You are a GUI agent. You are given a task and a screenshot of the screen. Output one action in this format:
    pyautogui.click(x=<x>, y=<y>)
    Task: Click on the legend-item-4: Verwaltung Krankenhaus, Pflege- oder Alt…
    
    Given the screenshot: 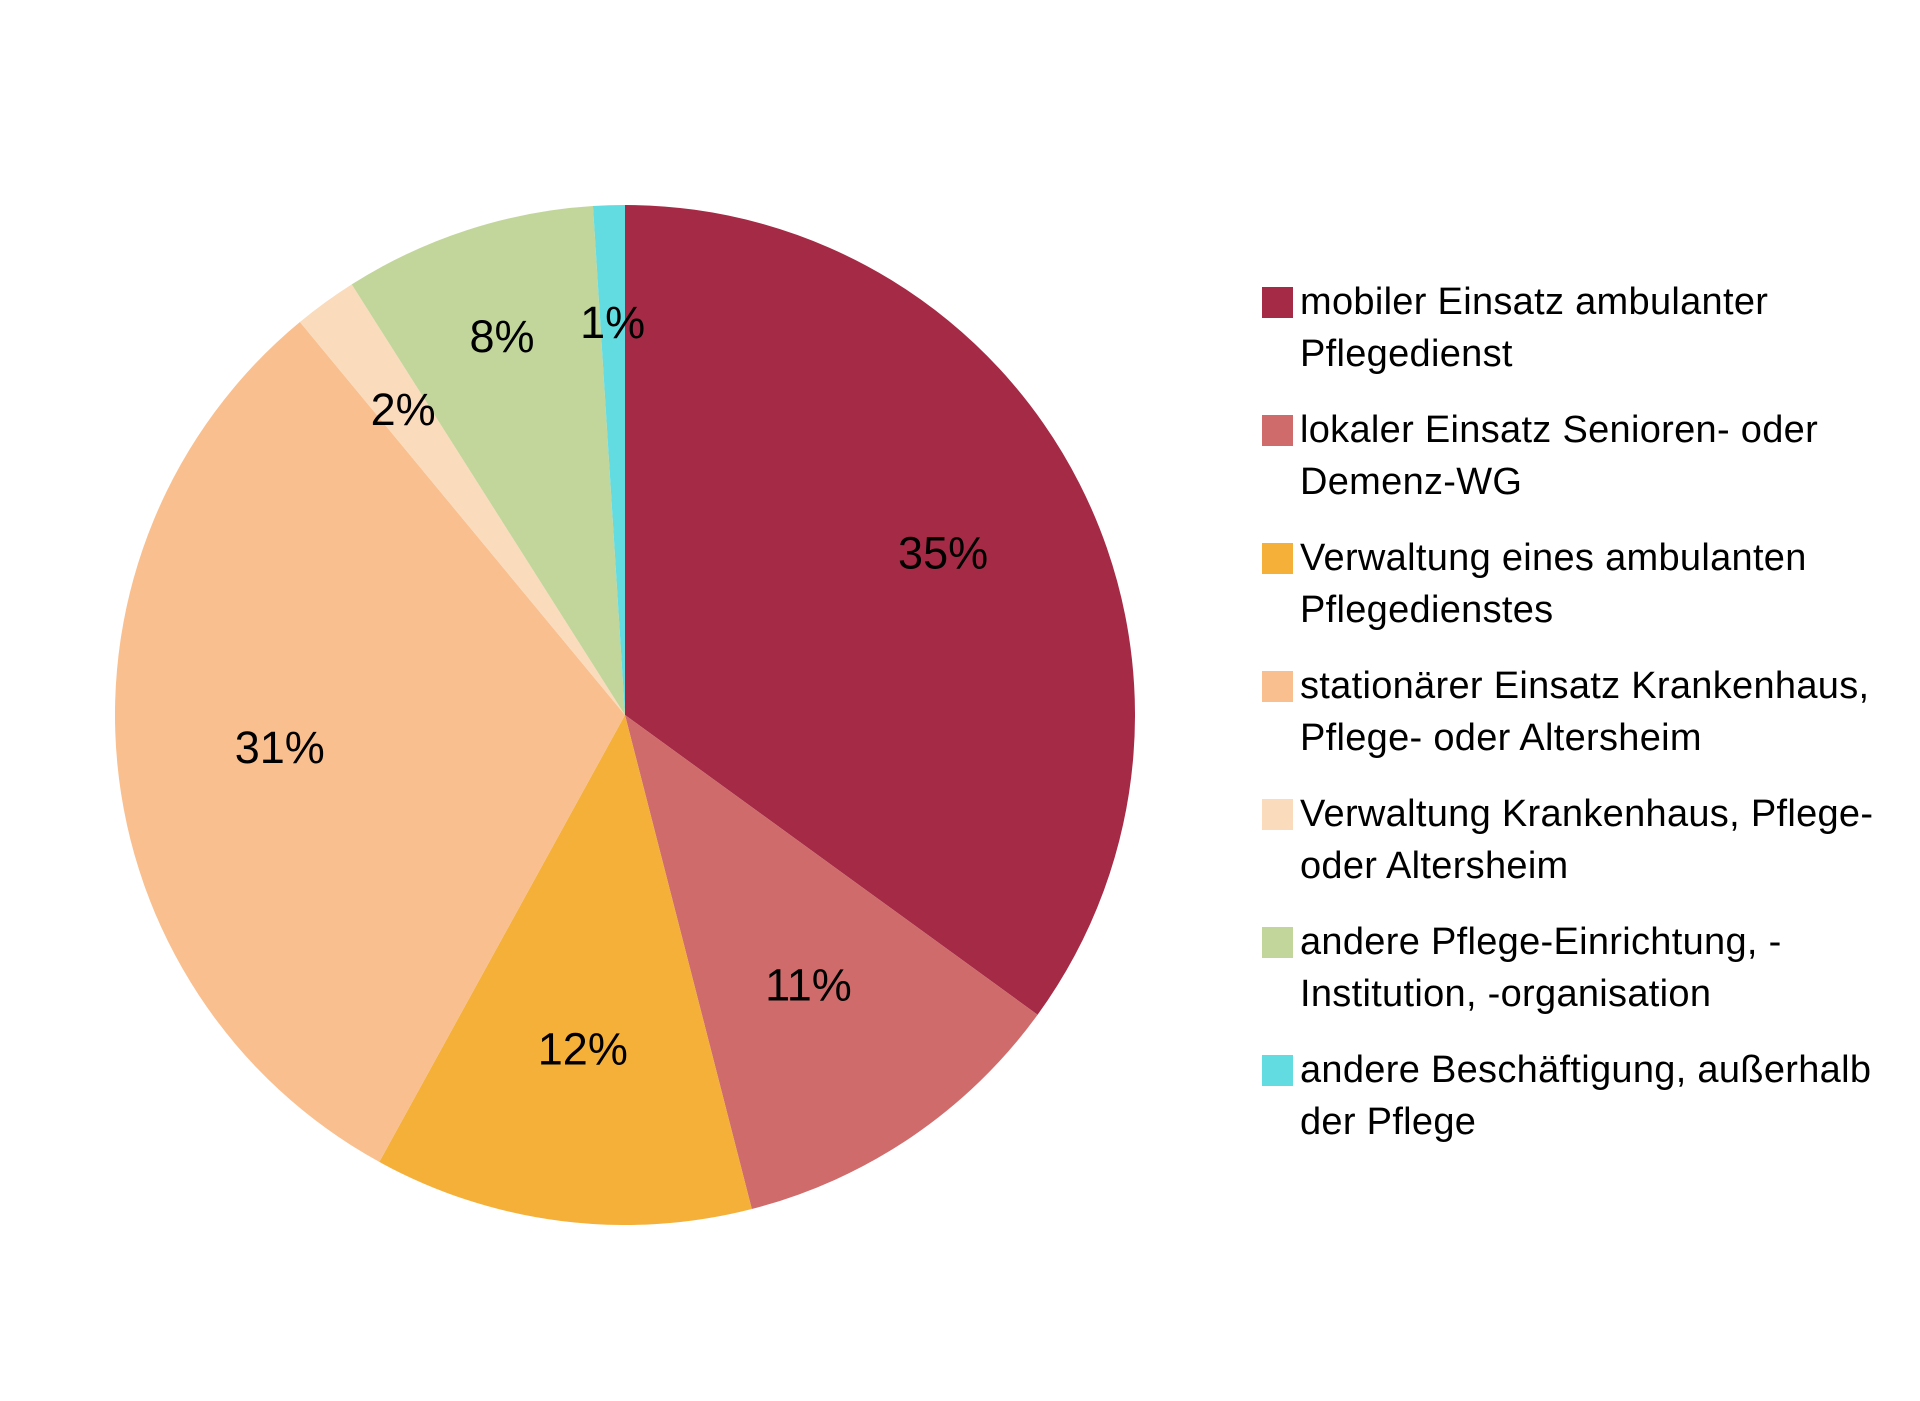 What is the action you would take?
    pyautogui.click(x=1587, y=840)
    